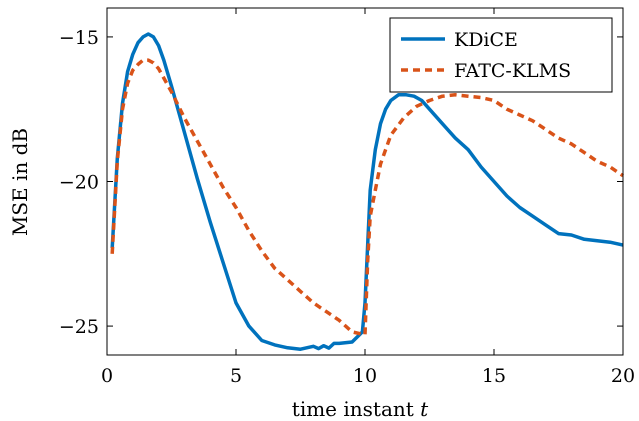 The width and height of the screenshot is (639, 421). I want to click on x-tick-label: 15, so click(494, 376).